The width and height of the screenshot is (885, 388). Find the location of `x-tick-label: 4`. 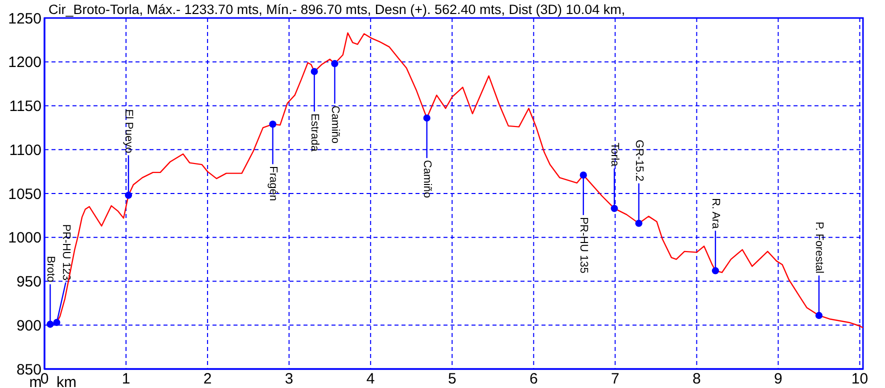

x-tick-label: 4 is located at coordinates (370, 379).